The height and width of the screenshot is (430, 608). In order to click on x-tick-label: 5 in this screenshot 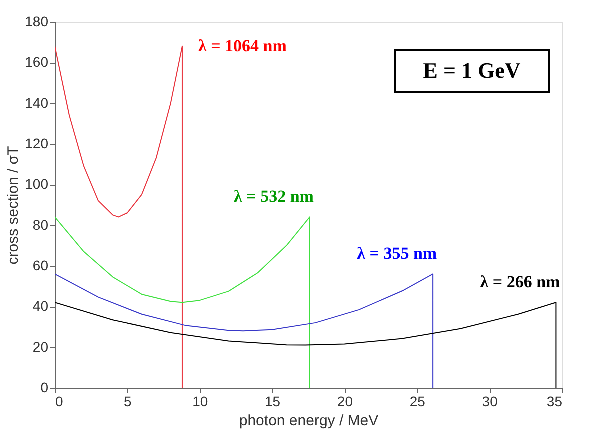, I will do `click(128, 402)`.